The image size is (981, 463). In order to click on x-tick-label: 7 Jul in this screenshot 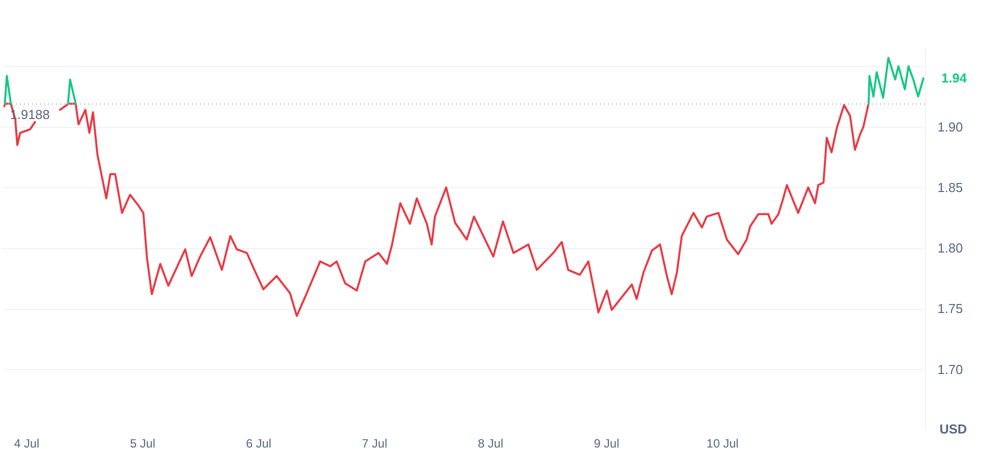, I will do `click(375, 443)`.